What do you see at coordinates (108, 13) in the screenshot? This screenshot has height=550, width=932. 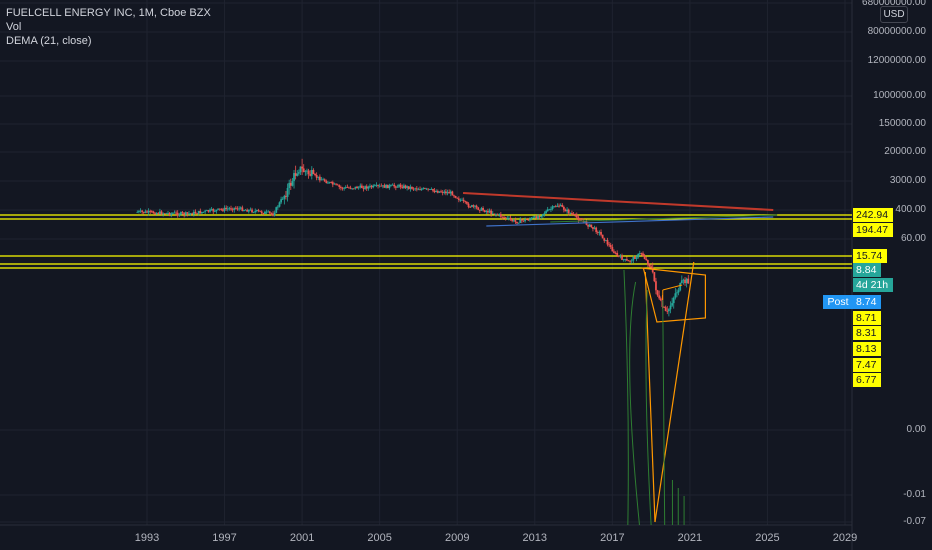 I see `symbol-title: FUELCELL ENERGY INC, 1M, Cboe BZX` at bounding box center [108, 13].